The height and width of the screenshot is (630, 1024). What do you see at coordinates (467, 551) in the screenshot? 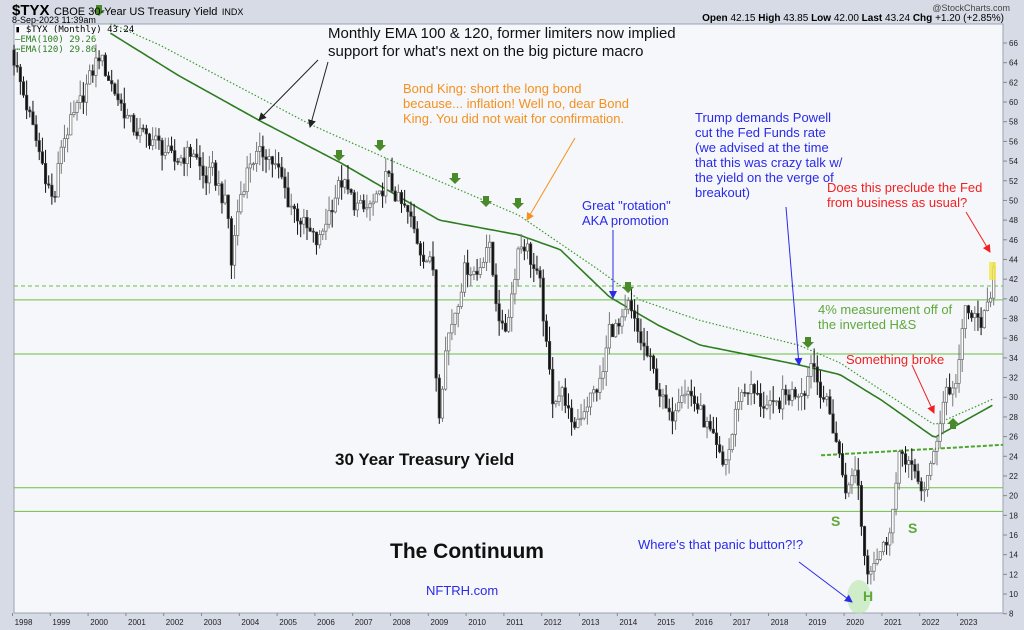
I see `annotation-continuum: The Continuum` at bounding box center [467, 551].